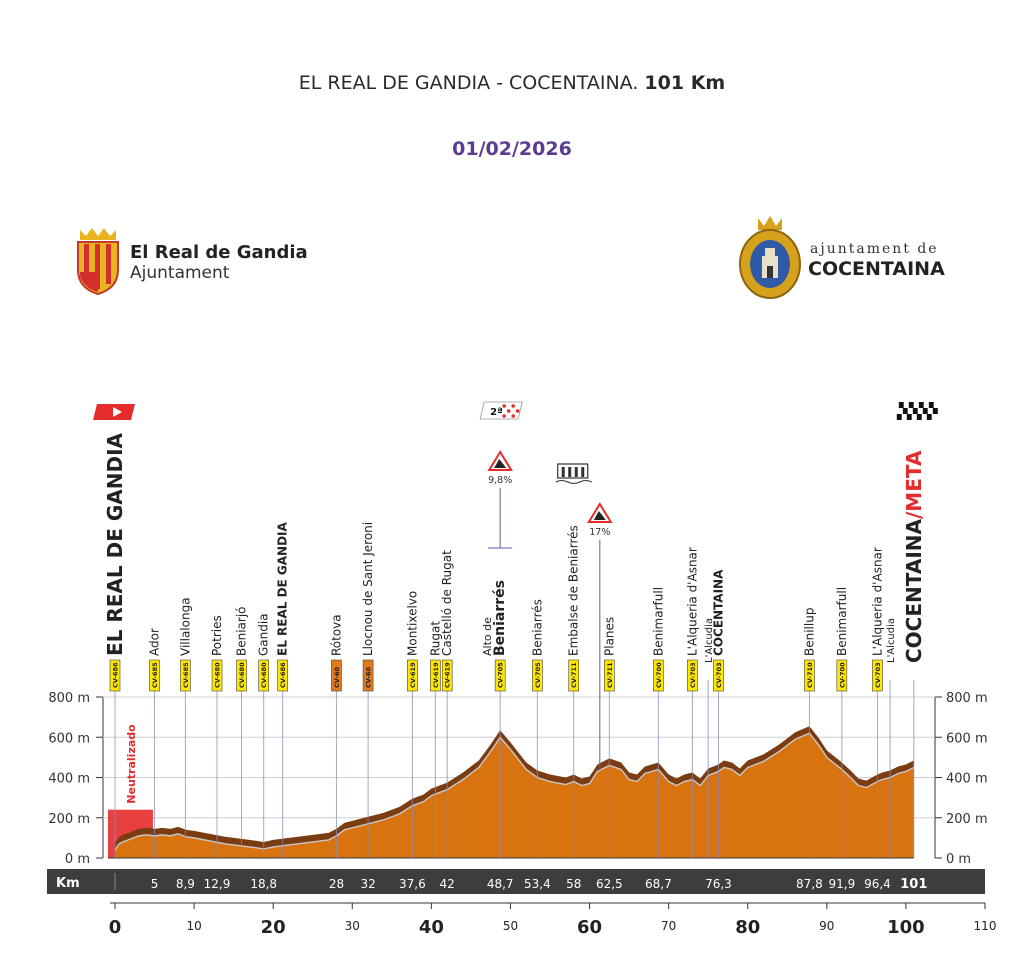 The height and width of the screenshot is (977, 1024). Describe the element at coordinates (589, 927) in the screenshot. I see `x-tick-label: 60` at that location.